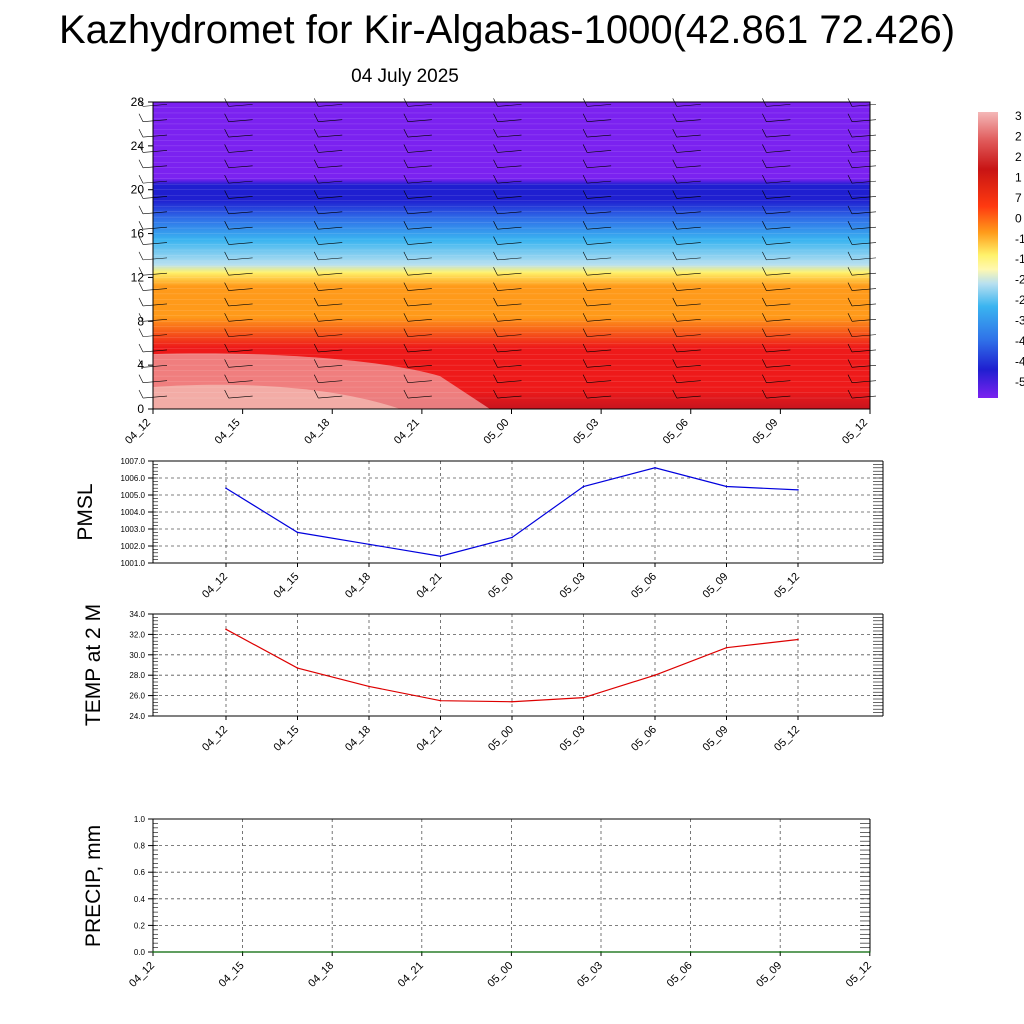 The height and width of the screenshot is (1024, 1024). Describe the element at coordinates (1019, 362) in the screenshot. I see `colorbar-label: -4` at that location.